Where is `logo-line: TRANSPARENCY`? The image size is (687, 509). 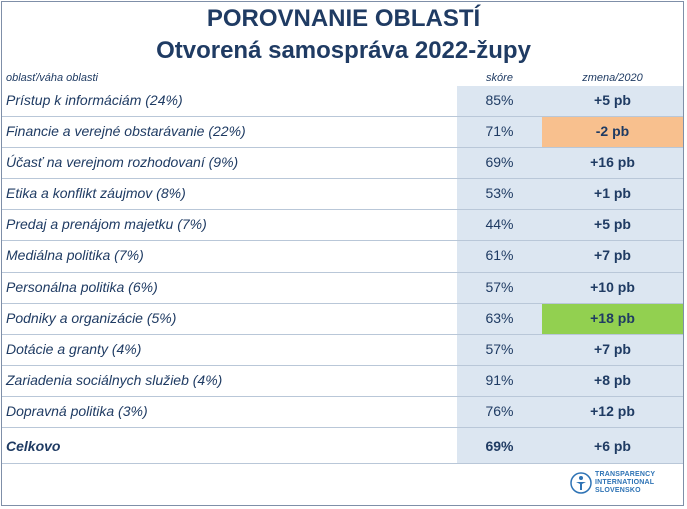 logo-line: TRANSPARENCY is located at coordinates (625, 474).